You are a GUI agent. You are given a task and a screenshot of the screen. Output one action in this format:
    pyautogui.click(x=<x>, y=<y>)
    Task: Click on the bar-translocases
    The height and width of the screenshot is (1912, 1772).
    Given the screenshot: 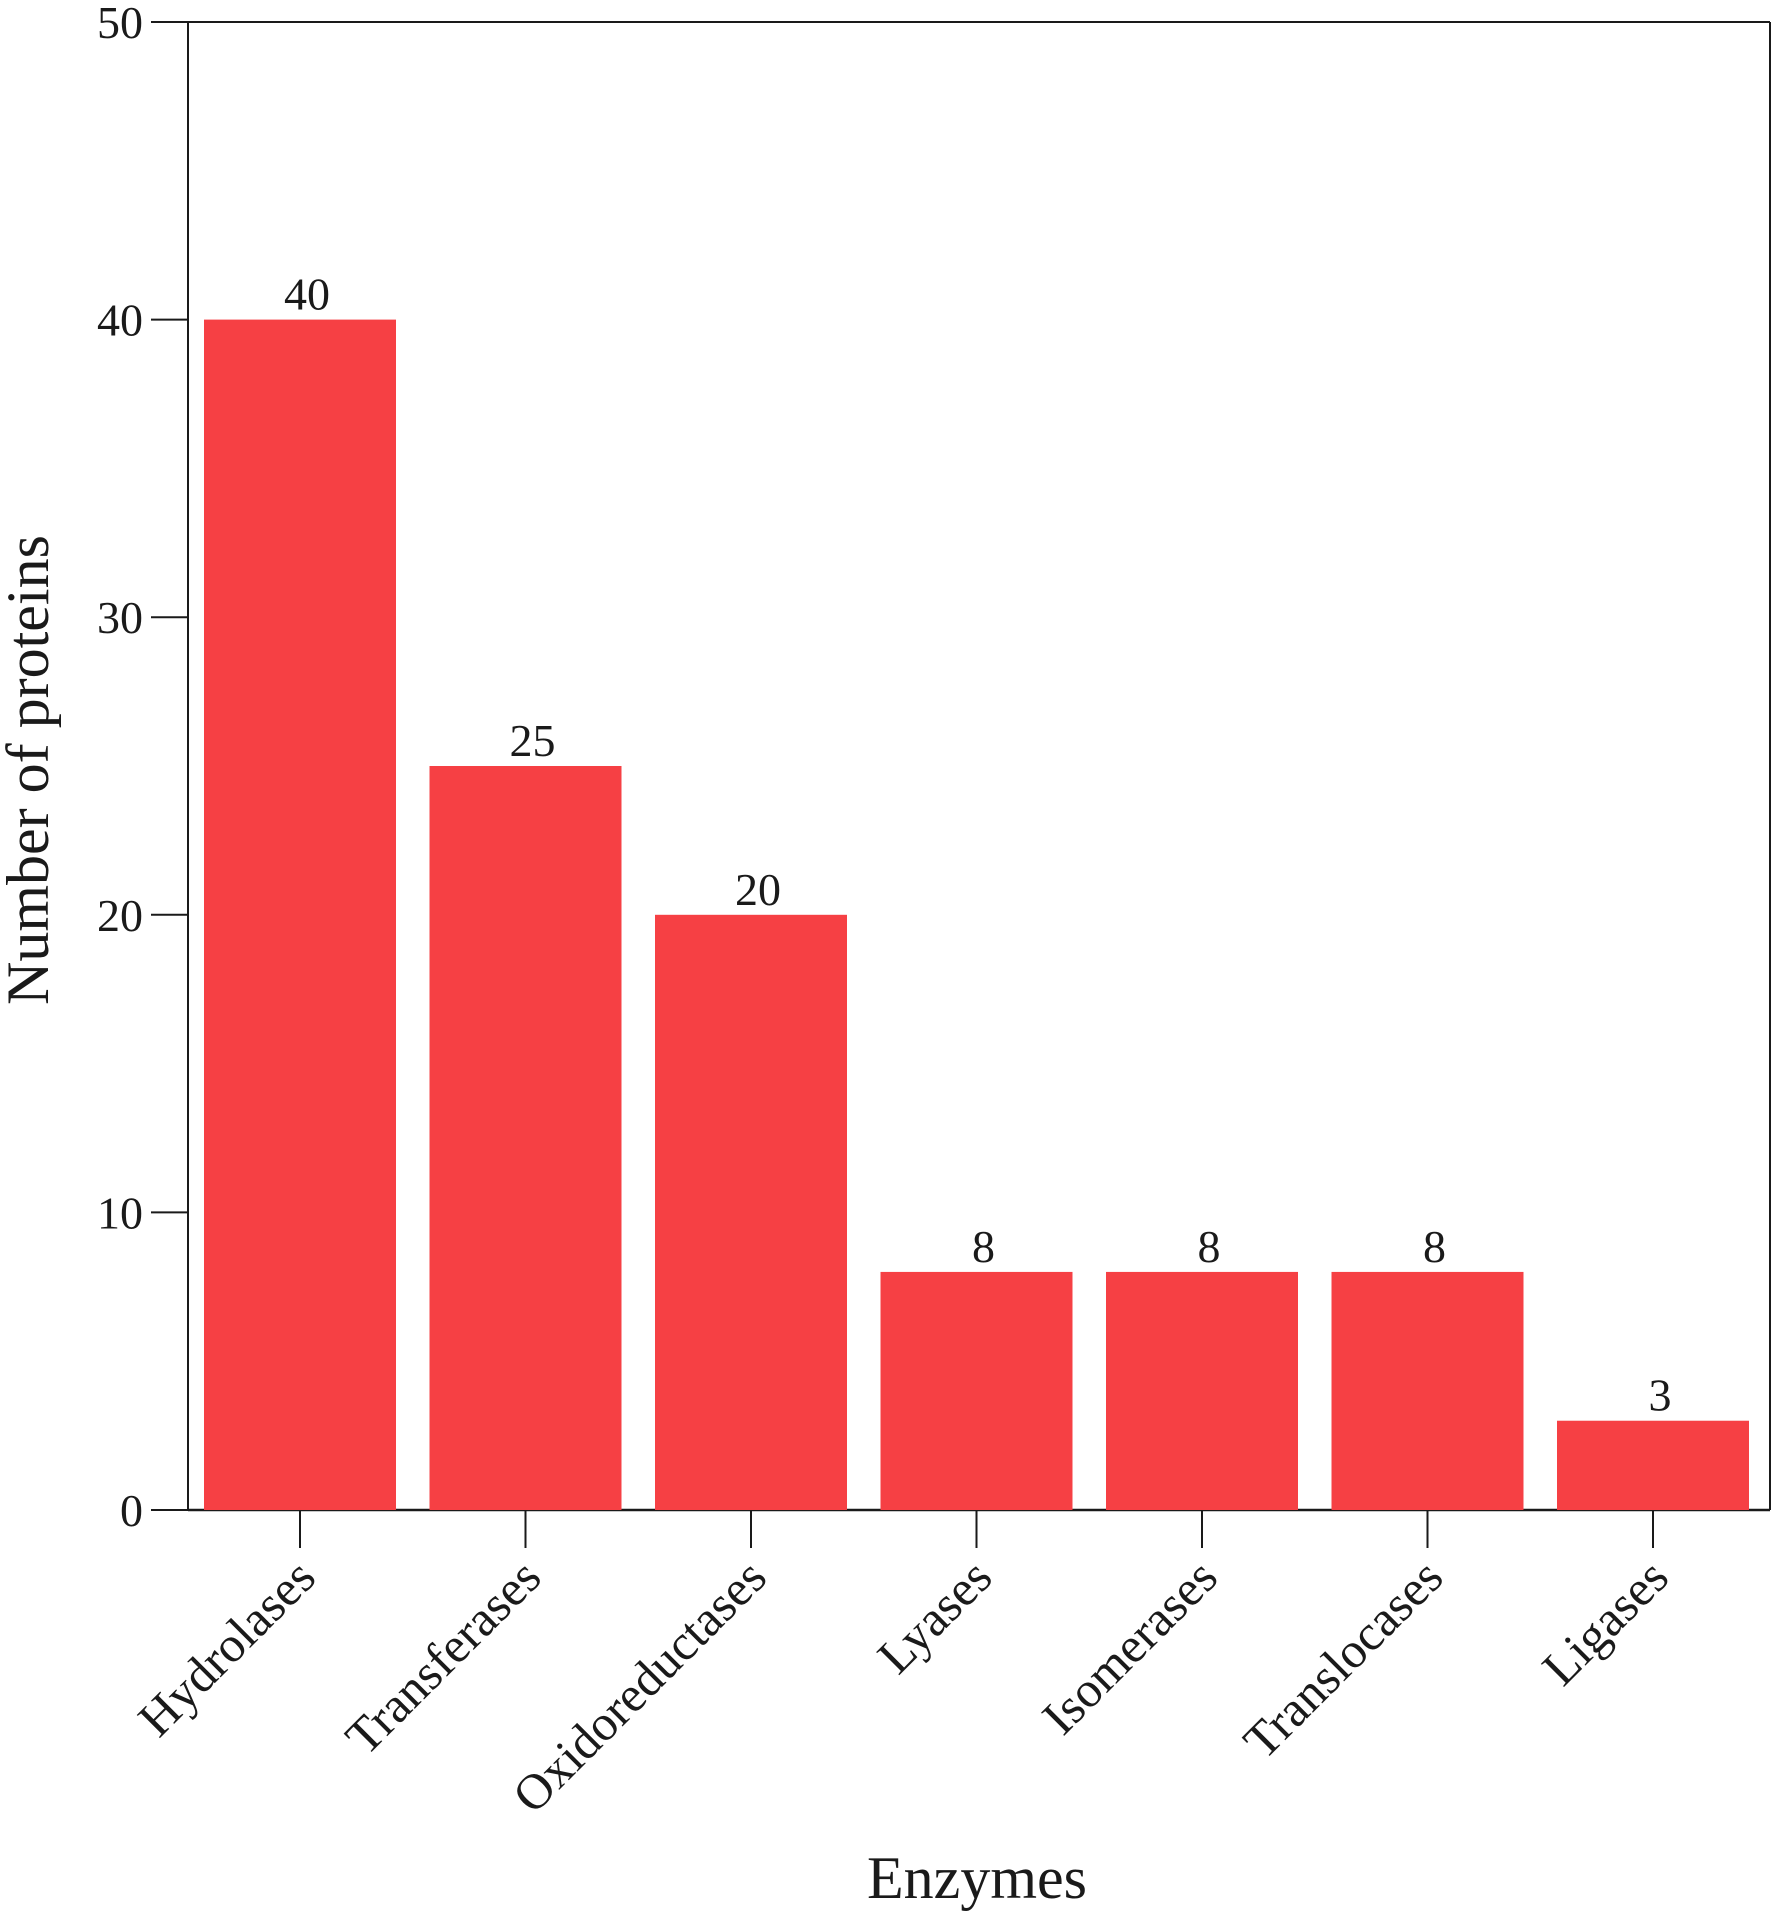 What is the action you would take?
    pyautogui.click(x=1427, y=1390)
    